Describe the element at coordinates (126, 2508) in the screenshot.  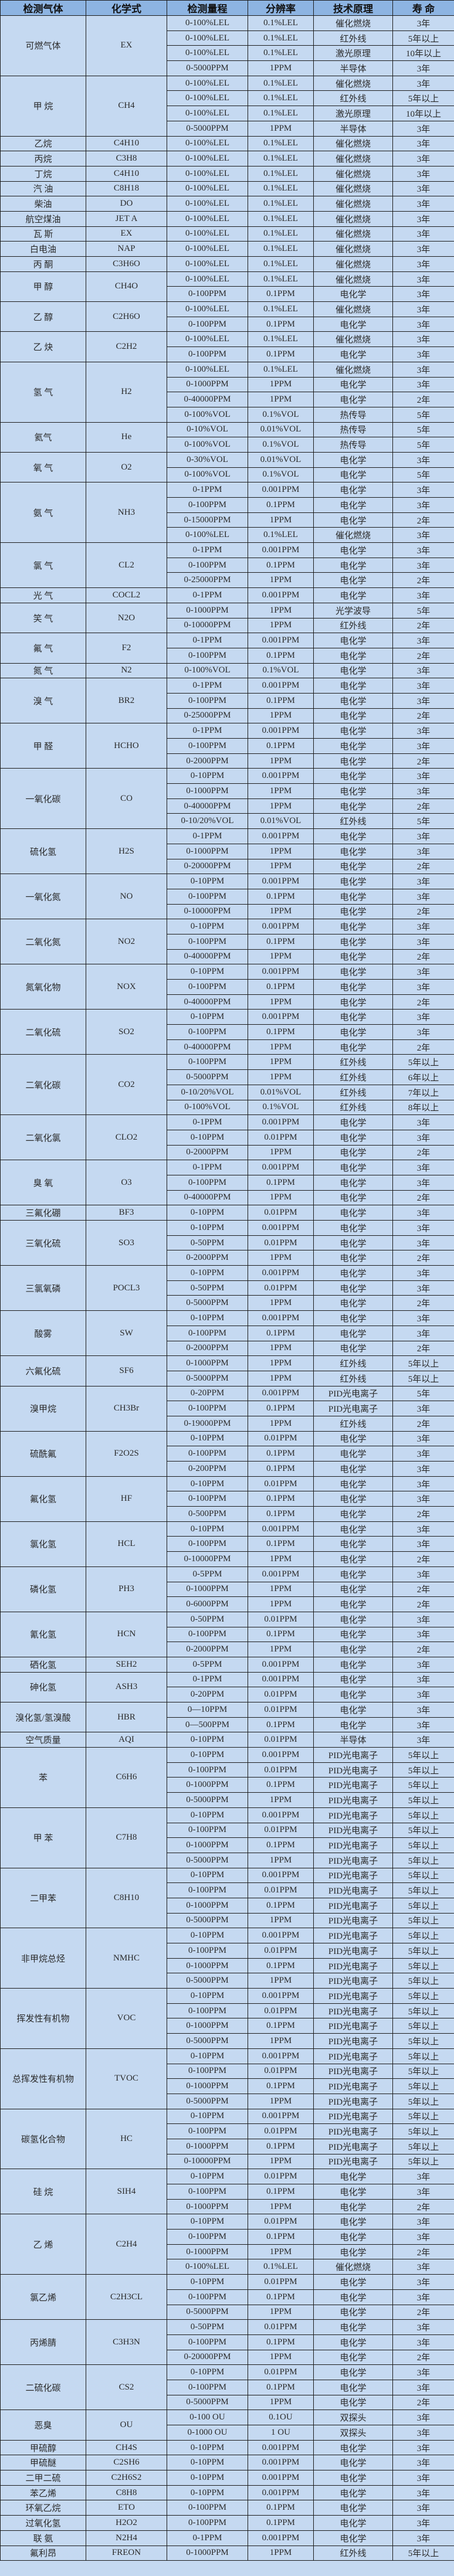
I see `formula-cell: ETO` at that location.